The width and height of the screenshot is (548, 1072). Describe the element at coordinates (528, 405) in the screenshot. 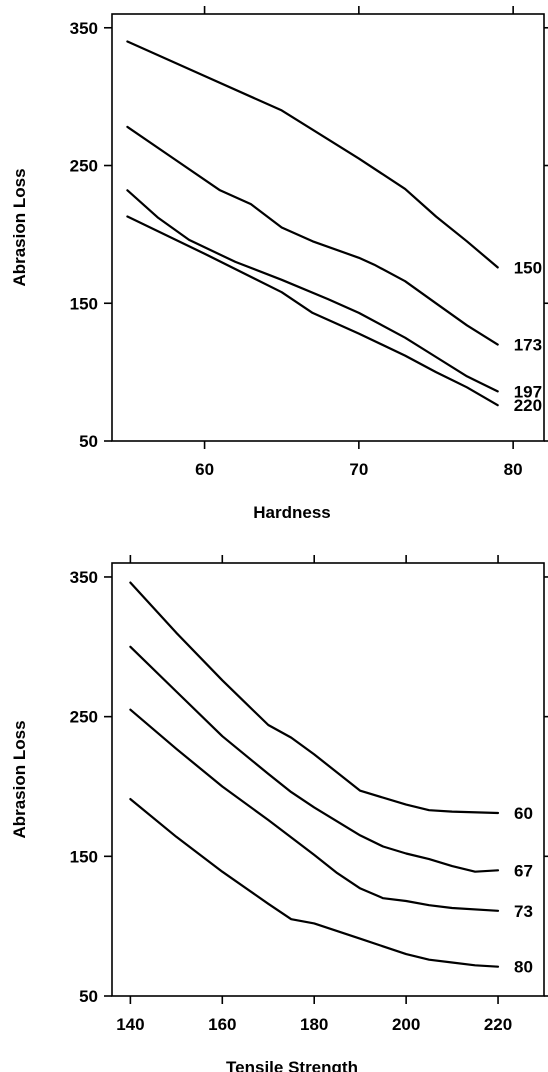

I see `series-label-220: 220` at that location.